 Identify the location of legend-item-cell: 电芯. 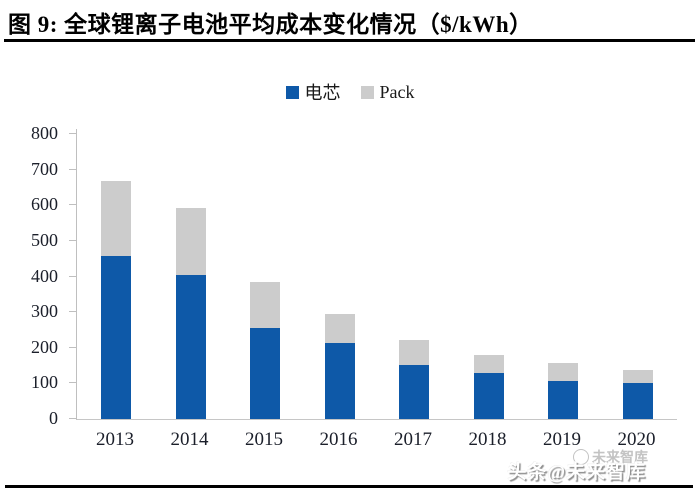
(313, 92).